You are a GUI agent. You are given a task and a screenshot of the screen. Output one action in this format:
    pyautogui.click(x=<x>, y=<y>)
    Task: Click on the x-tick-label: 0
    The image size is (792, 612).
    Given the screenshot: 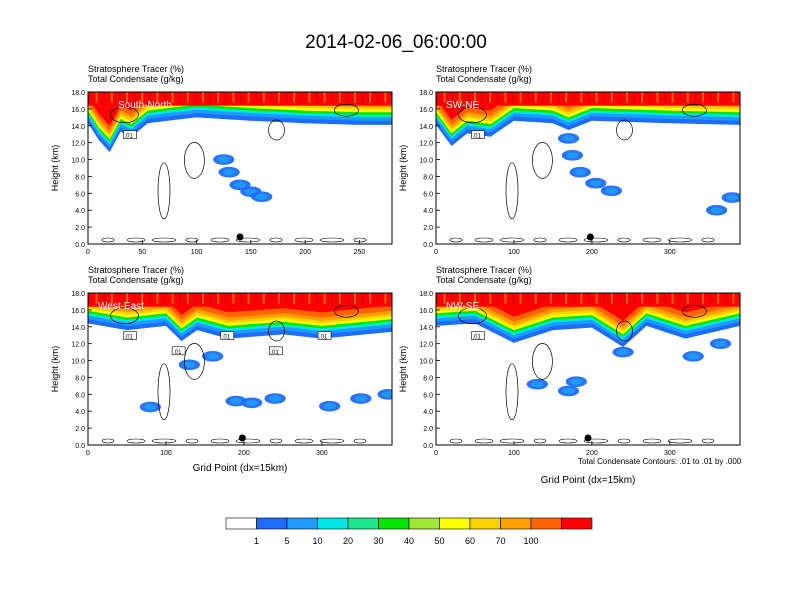 What is the action you would take?
    pyautogui.click(x=88, y=453)
    